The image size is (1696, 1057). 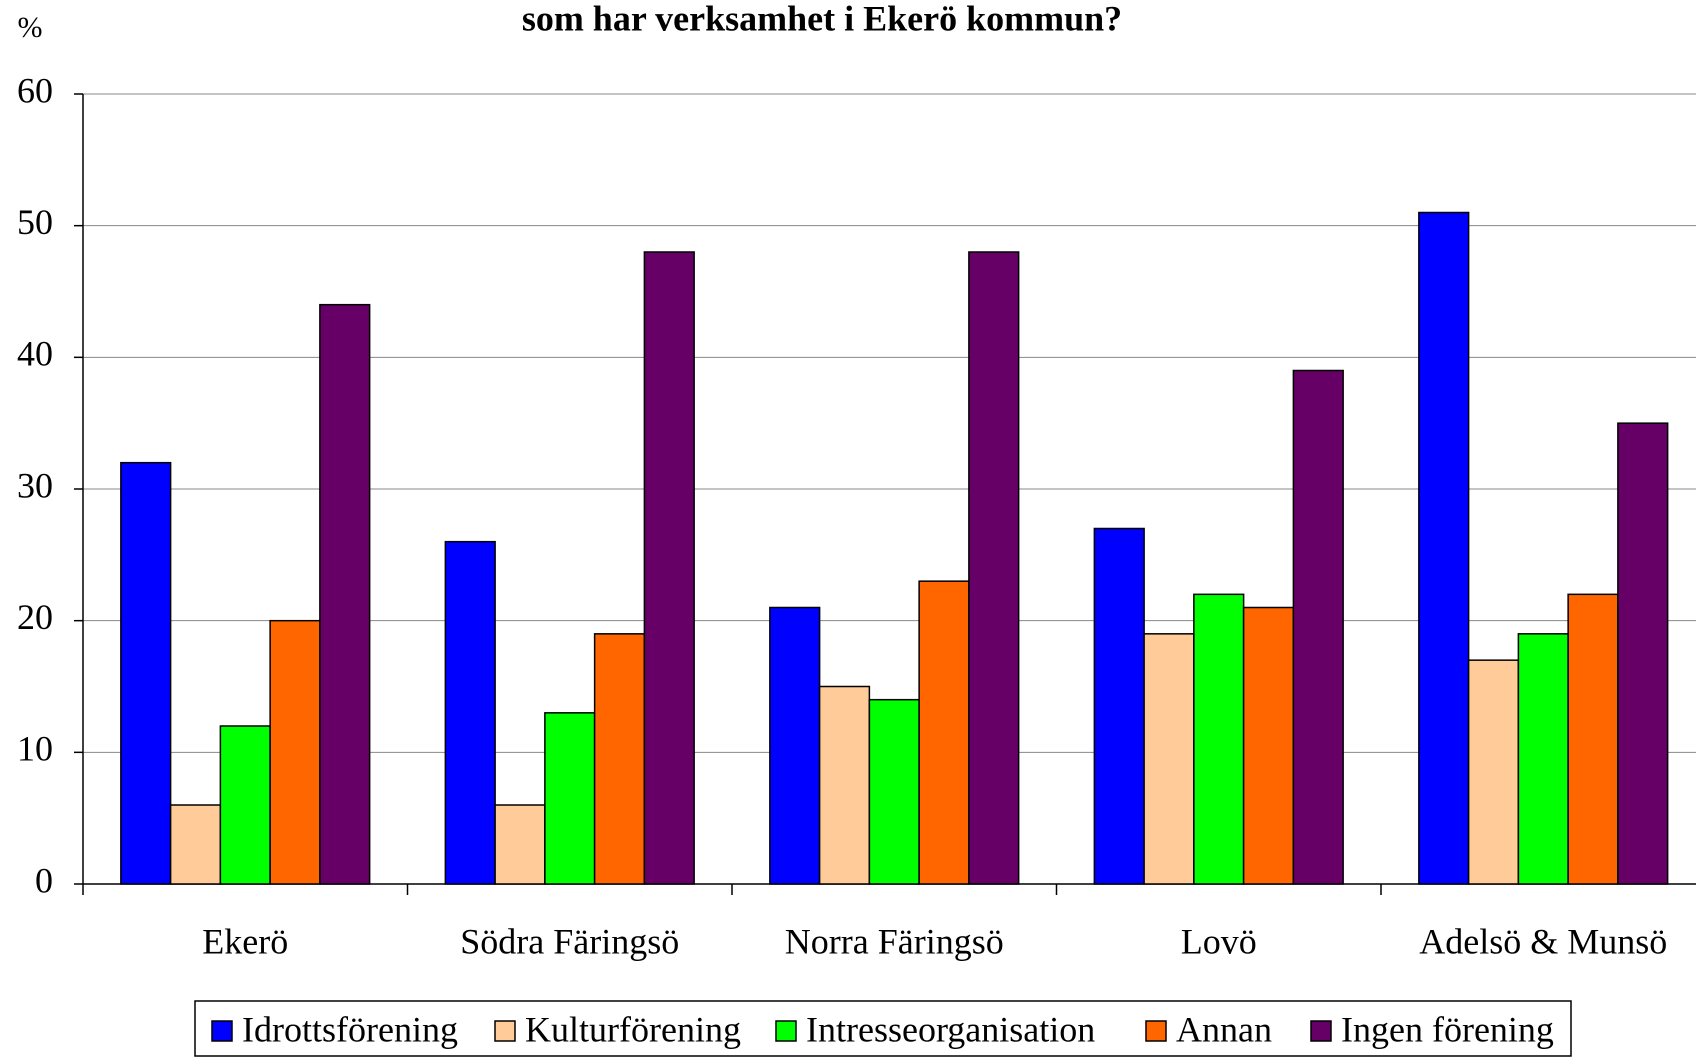 What do you see at coordinates (35, 90) in the screenshot?
I see `y-tick-label: 60` at bounding box center [35, 90].